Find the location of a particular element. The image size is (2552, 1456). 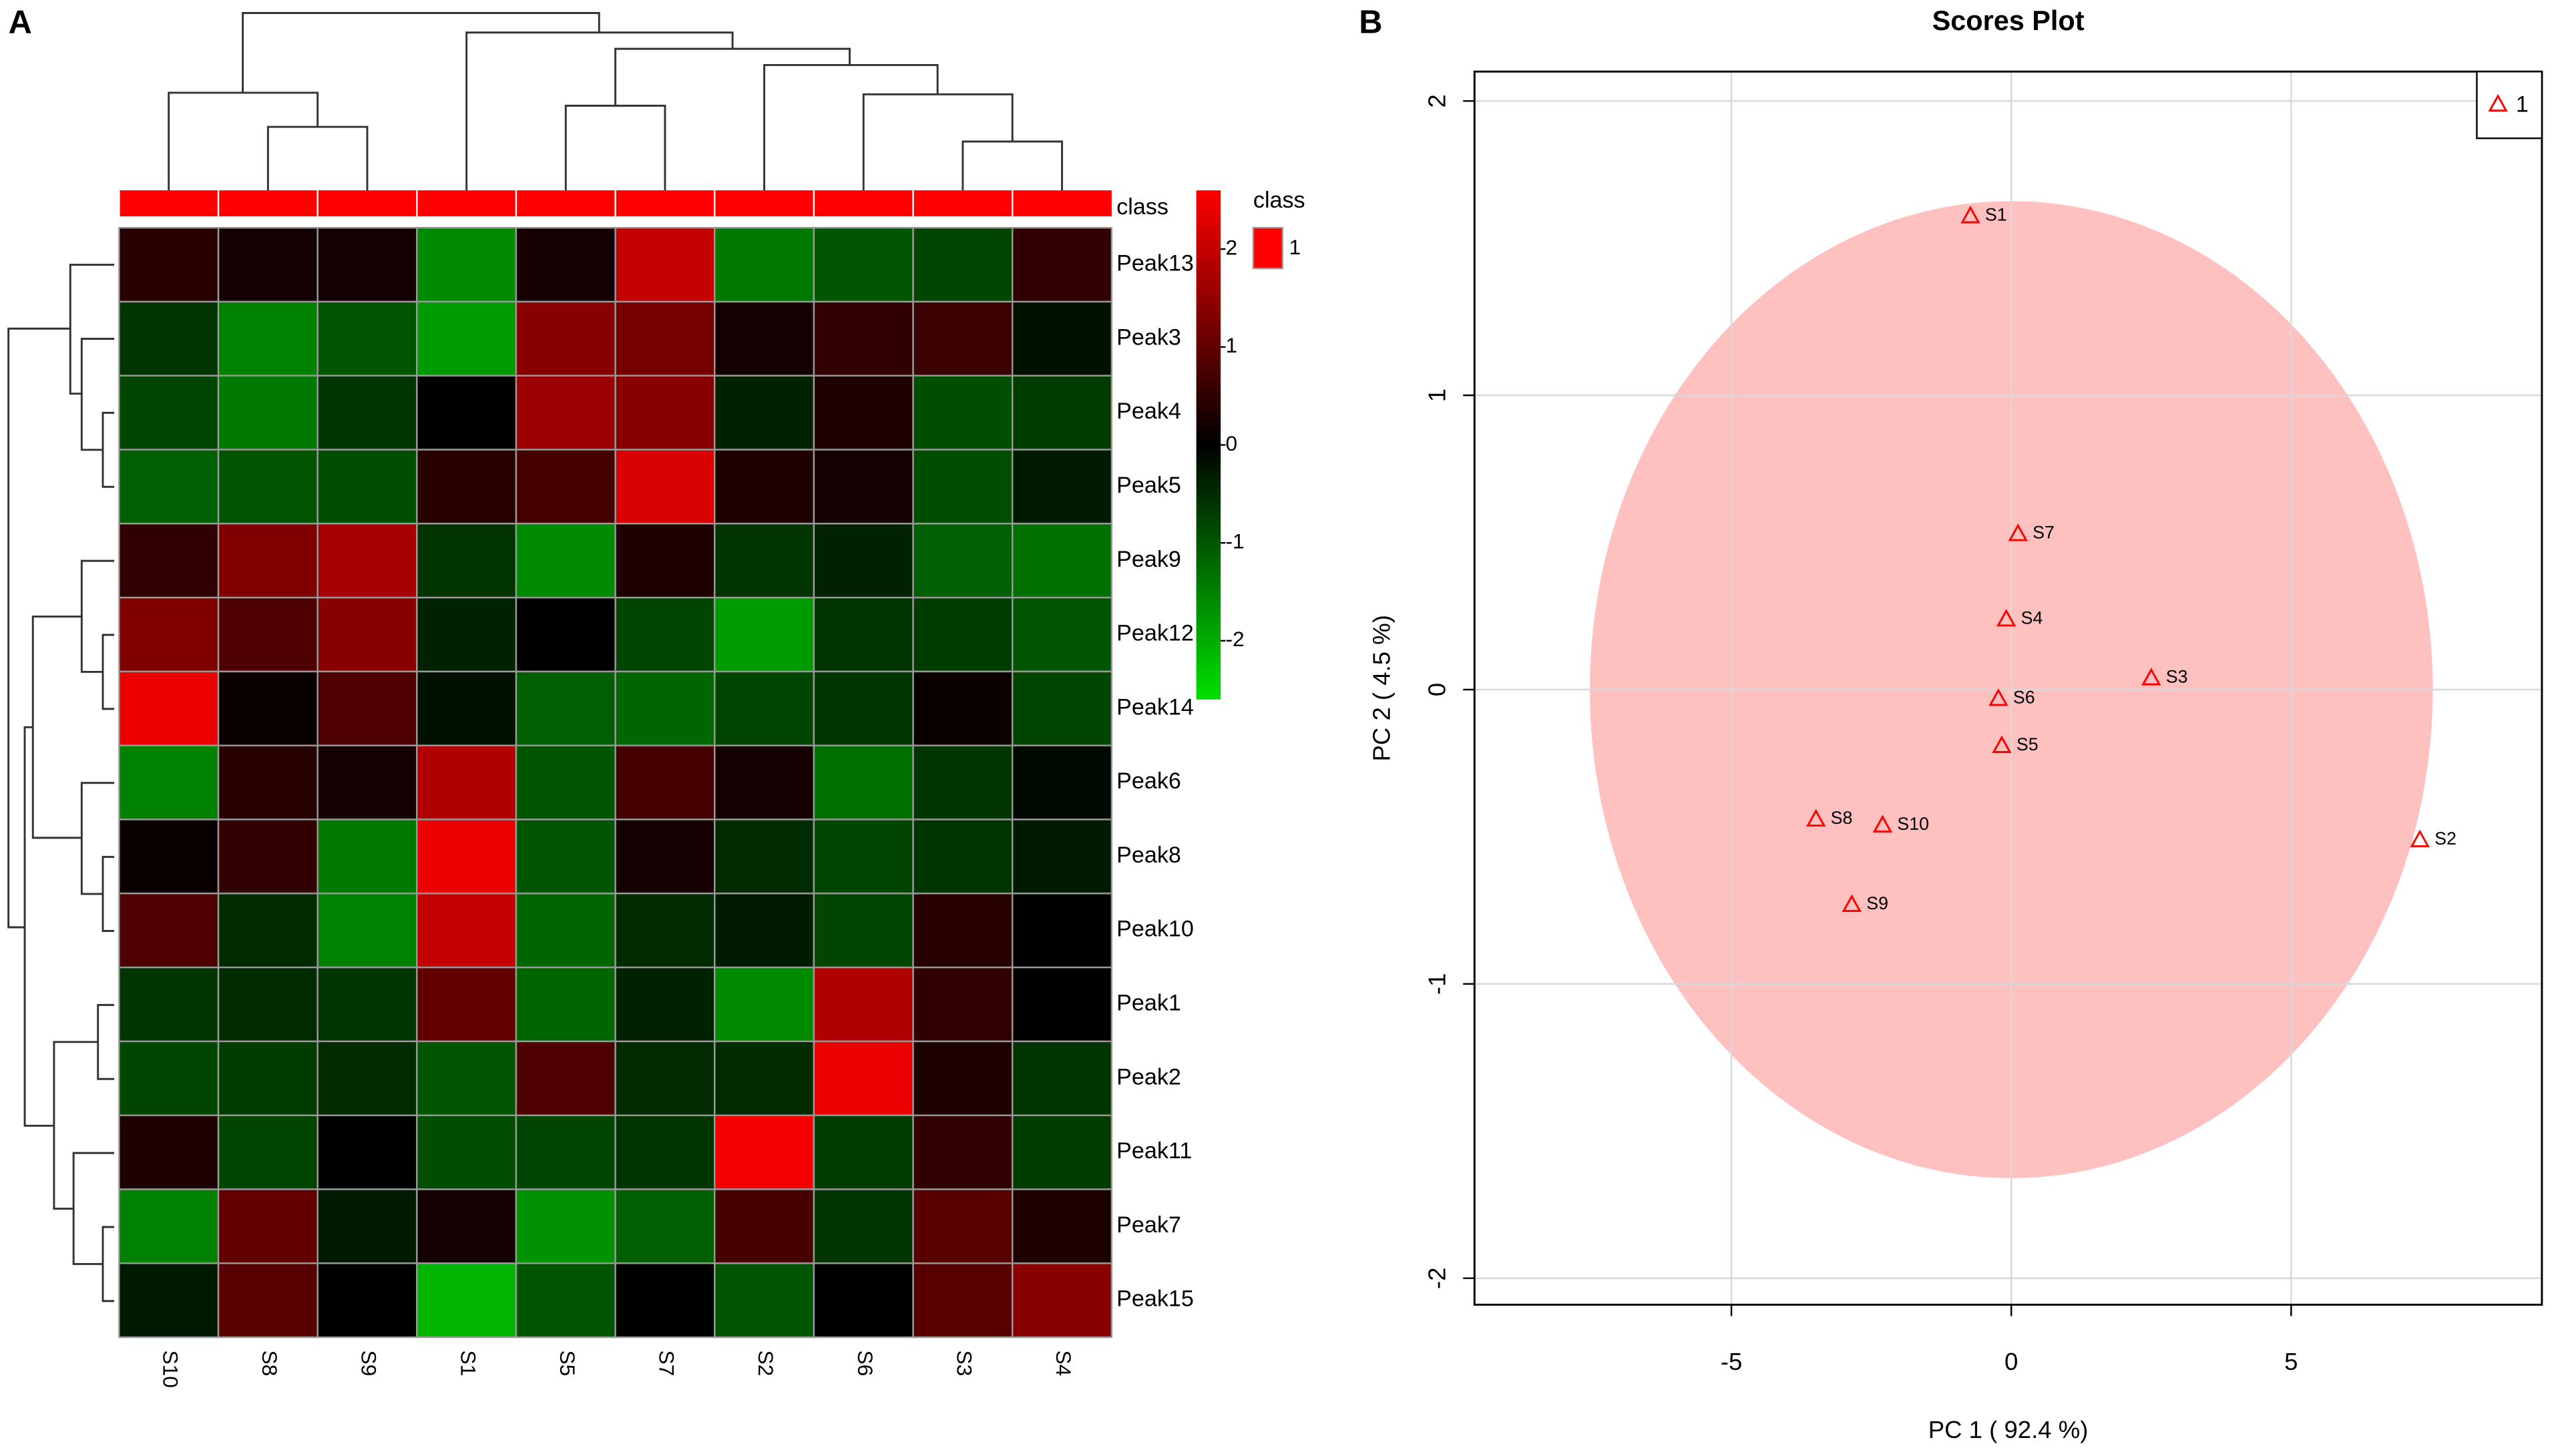

y-tick-label: -2 is located at coordinates (1436, 1278).